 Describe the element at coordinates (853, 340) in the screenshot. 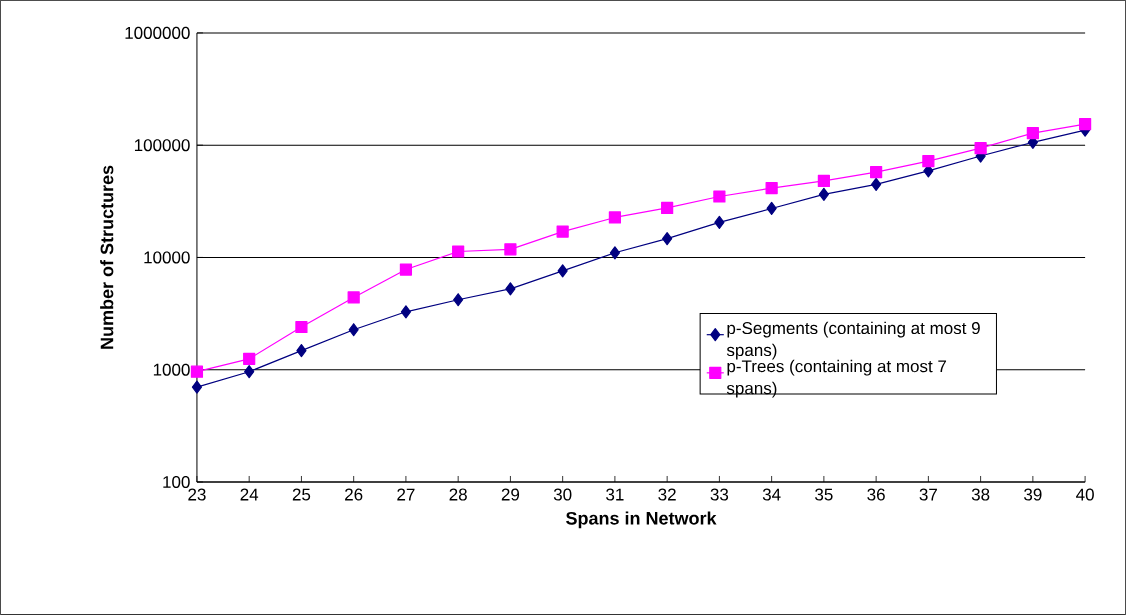

I see `legend-label: p-Segments (containing at most 9 spans)` at that location.